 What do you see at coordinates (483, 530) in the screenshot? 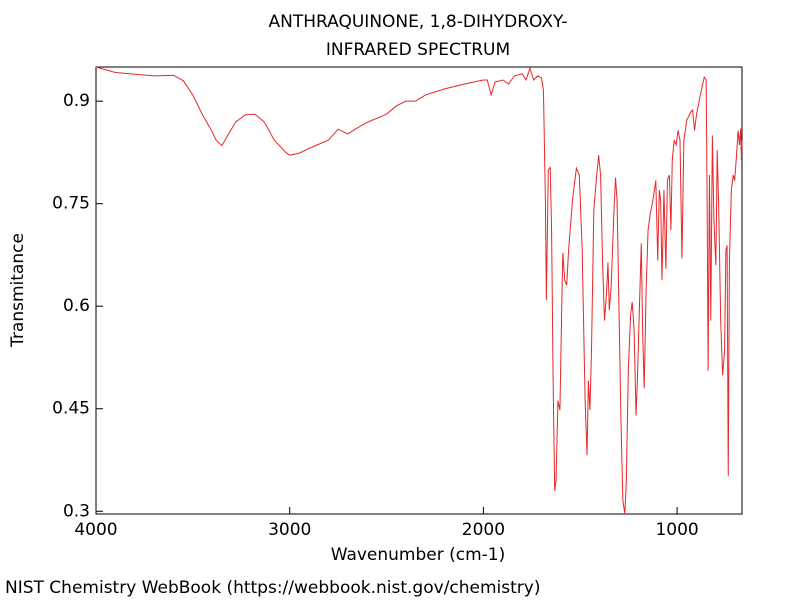
I see `x-tick-label: 2000` at bounding box center [483, 530].